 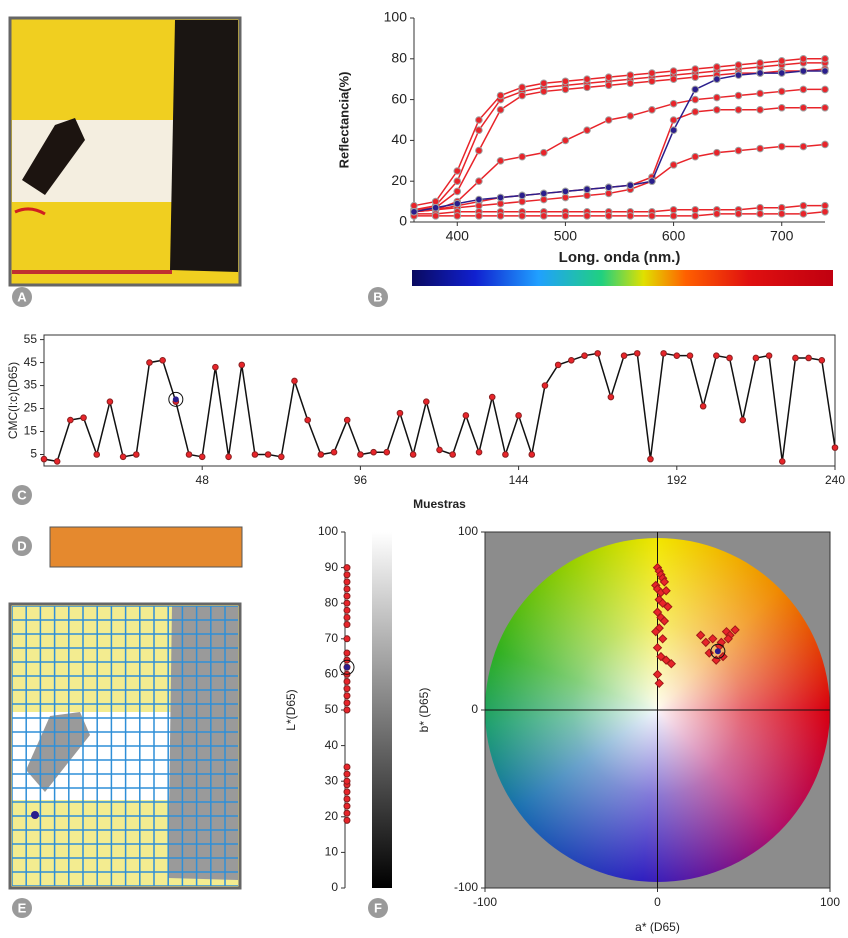 I want to click on y-tick-label: 60, so click(x=399, y=98).